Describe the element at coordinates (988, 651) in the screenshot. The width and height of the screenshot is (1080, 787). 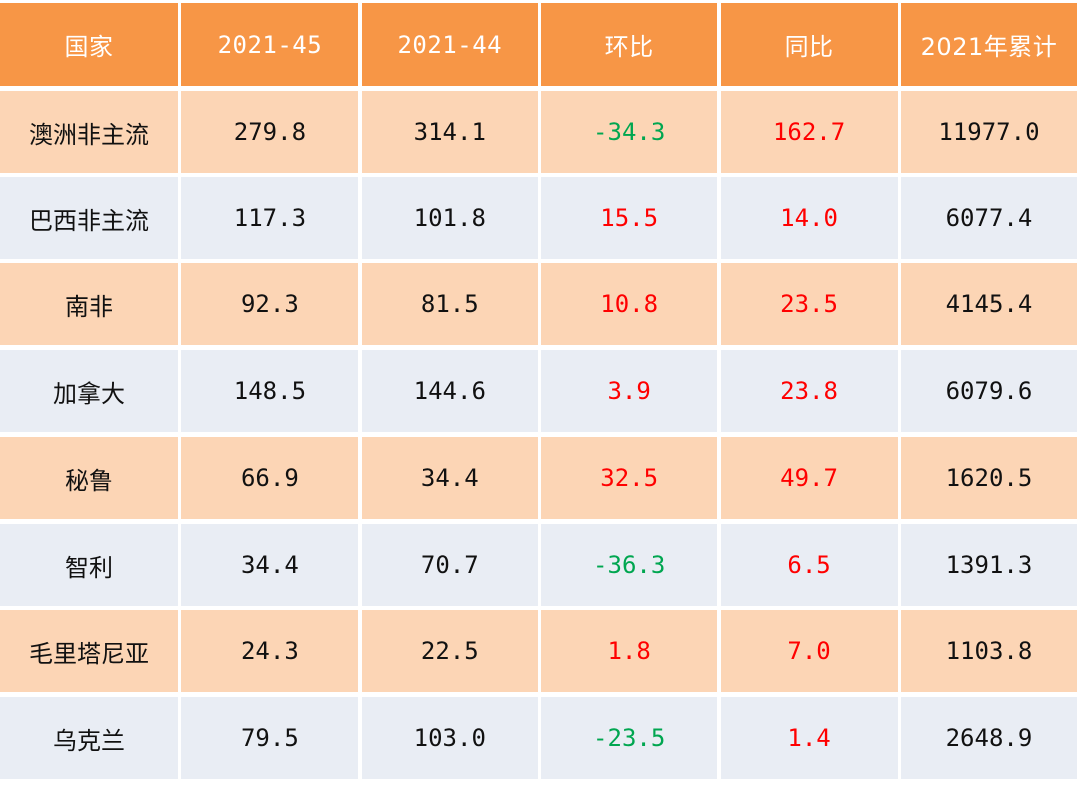
I see `cumulative-cell: 1103.8` at that location.